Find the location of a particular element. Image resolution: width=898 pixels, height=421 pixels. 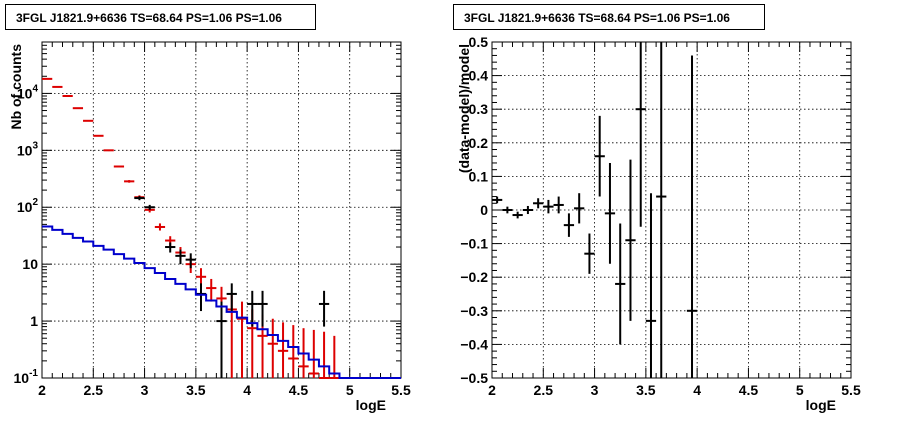

counts-y-tick-label: 1 is located at coordinates (34, 321).